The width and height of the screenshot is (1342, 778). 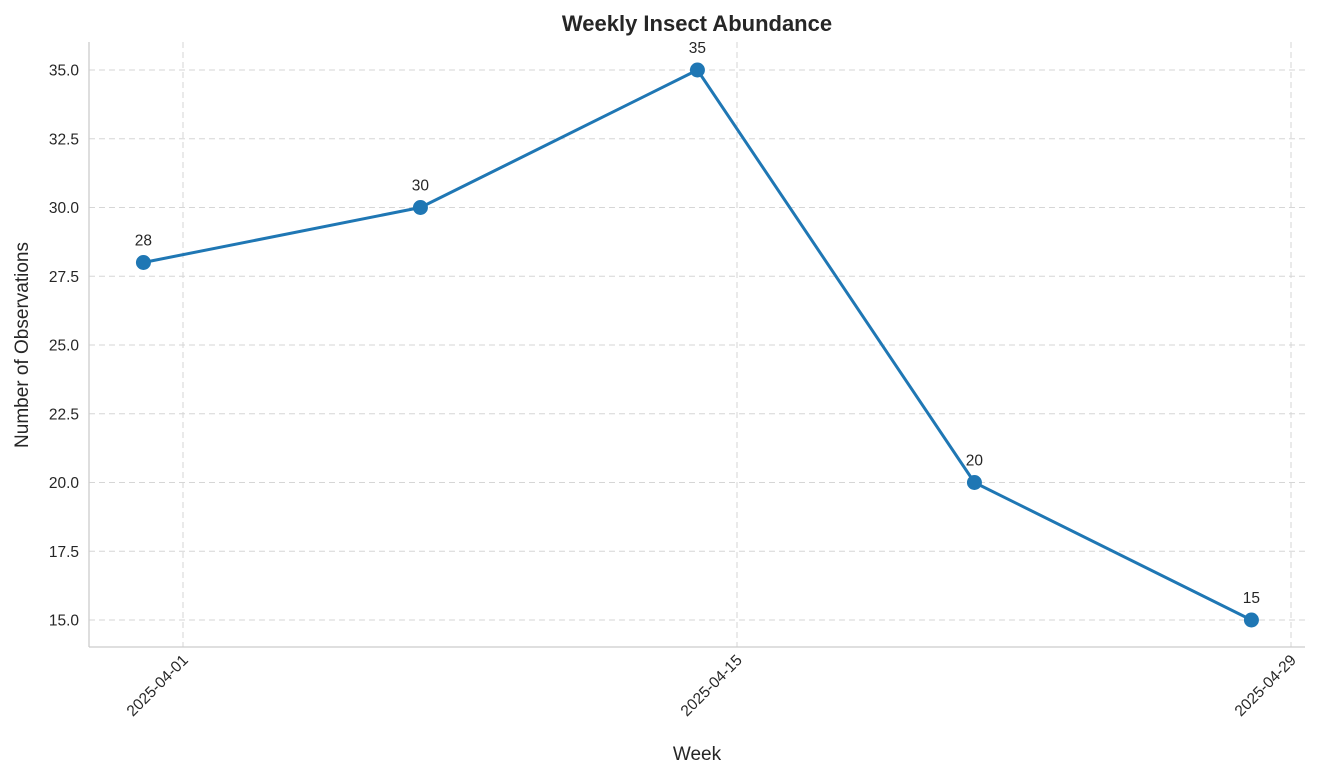 I want to click on y-tick-label: 15.0, so click(x=64, y=621).